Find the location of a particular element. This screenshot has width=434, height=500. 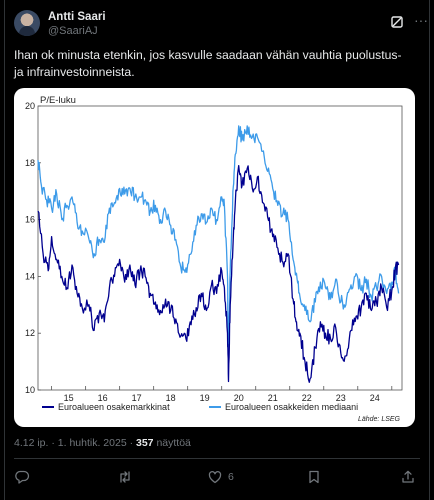

heart-icon is located at coordinates (215, 477).